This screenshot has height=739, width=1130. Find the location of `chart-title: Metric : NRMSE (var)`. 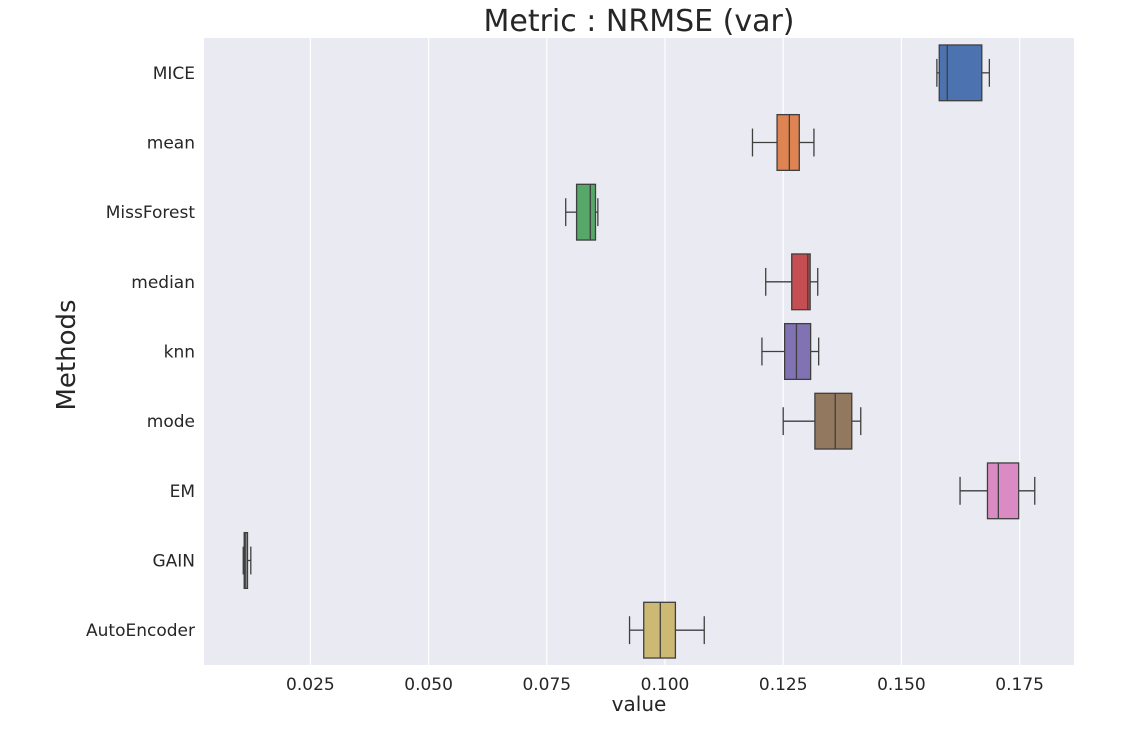

chart-title: Metric : NRMSE (var) is located at coordinates (638, 21).